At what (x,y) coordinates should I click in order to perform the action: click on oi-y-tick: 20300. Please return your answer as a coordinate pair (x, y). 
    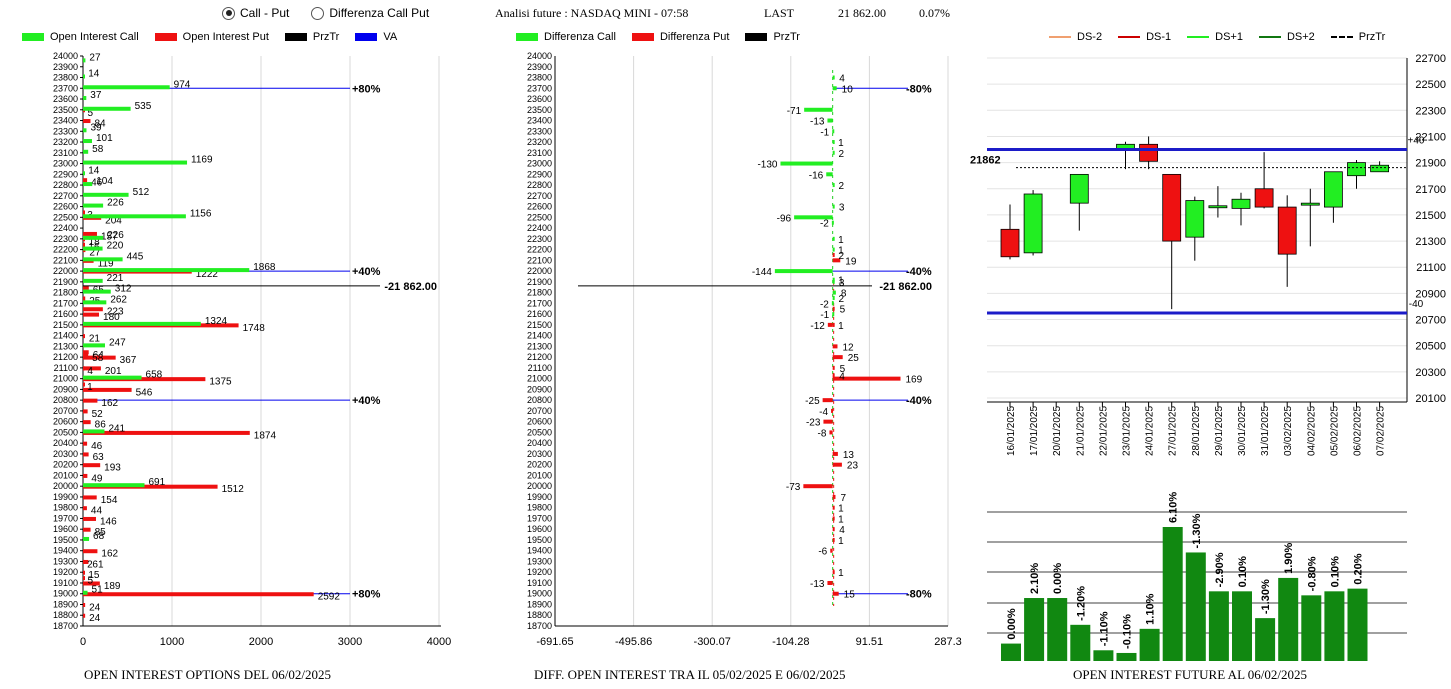
    Looking at the image, I should click on (65, 454).